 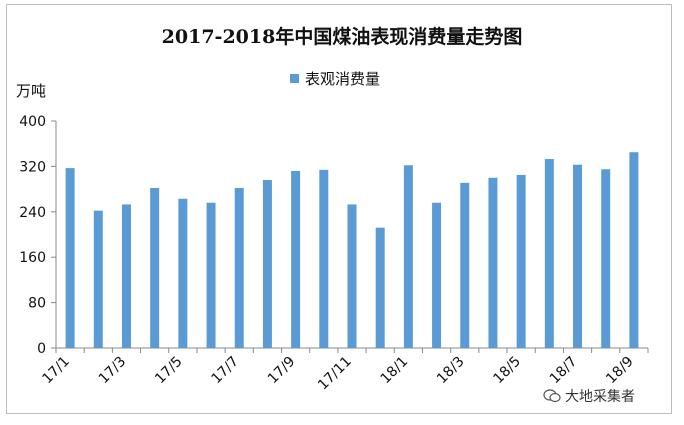 I want to click on legend-label: 表观消费量, so click(x=343, y=79).